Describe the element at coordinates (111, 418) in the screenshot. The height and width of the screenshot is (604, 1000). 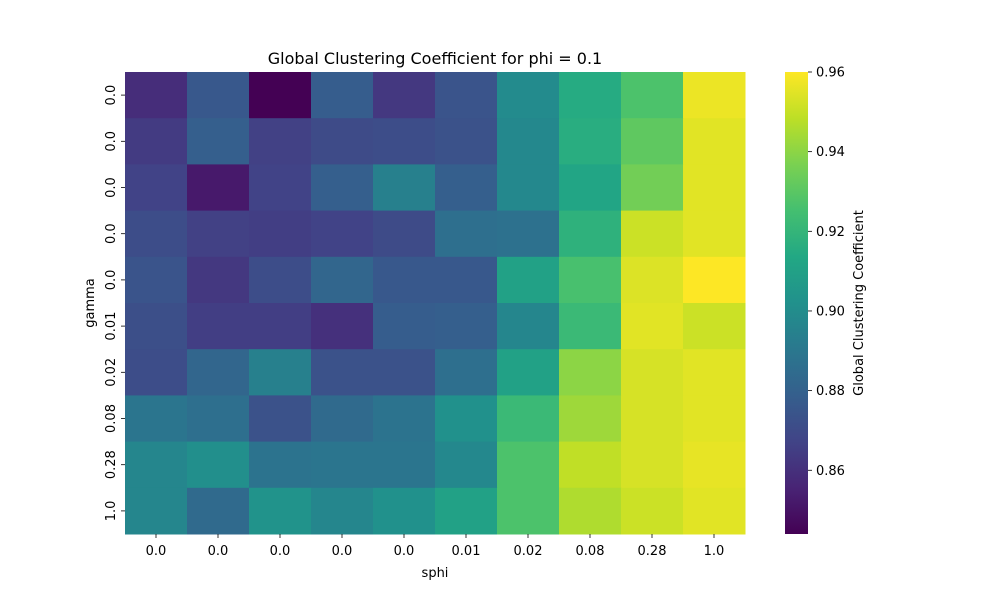
I see `y-tick-label: 0.08` at that location.